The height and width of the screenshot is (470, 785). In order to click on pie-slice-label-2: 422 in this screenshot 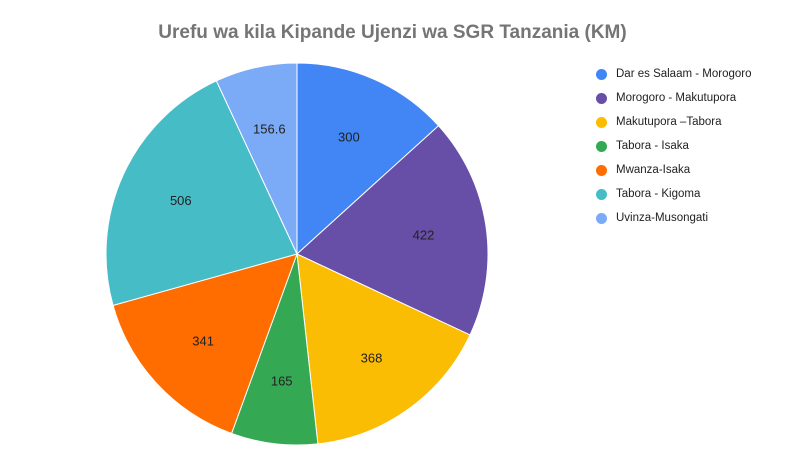, I will do `click(424, 235)`.